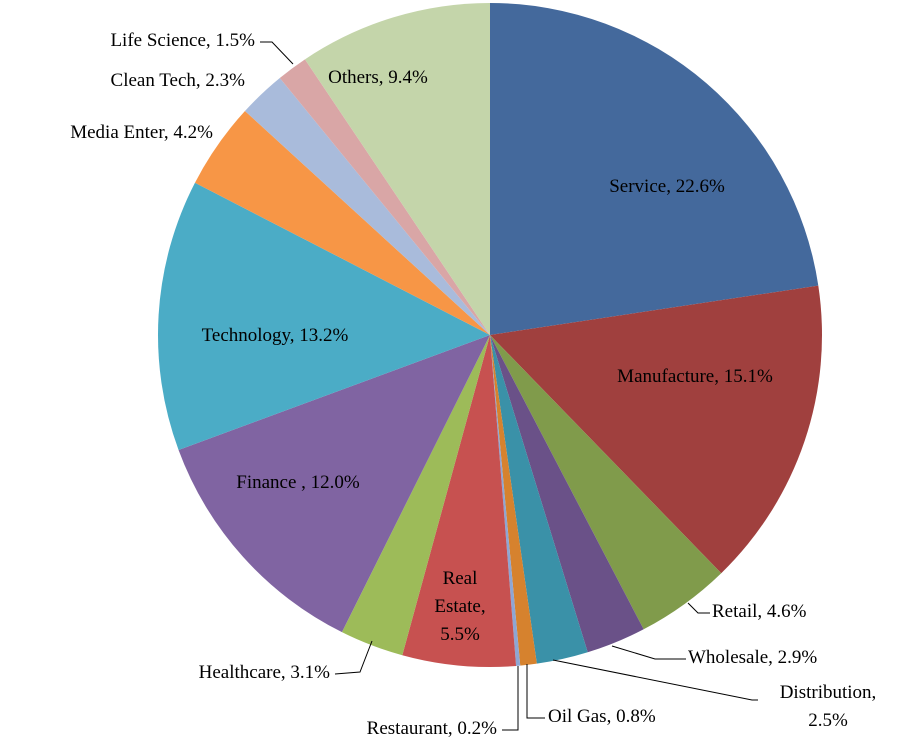 The width and height of the screenshot is (903, 747). Describe the element at coordinates (752, 657) in the screenshot. I see `data-label: Wholesale, 2.9%` at that location.